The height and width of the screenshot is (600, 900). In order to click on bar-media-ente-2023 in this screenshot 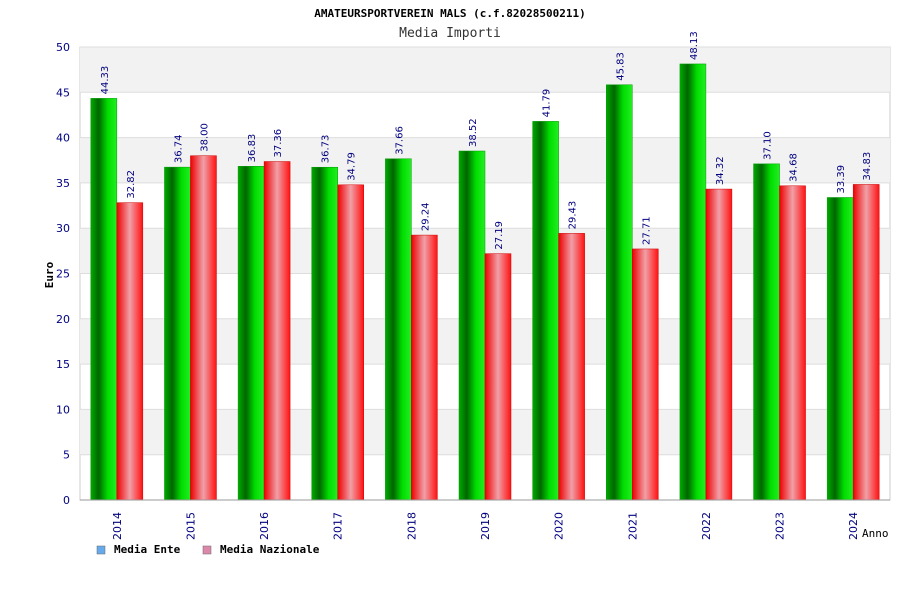, I will do `click(766, 332)`.